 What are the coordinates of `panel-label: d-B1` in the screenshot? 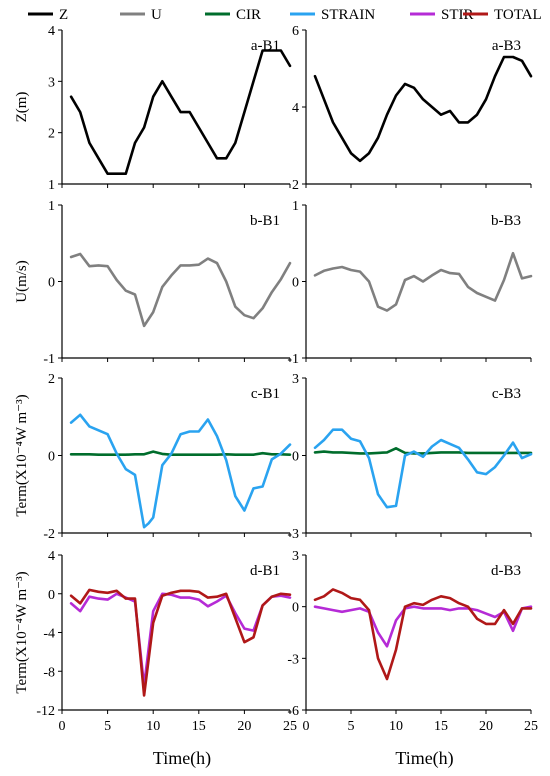 It's located at (265, 571).